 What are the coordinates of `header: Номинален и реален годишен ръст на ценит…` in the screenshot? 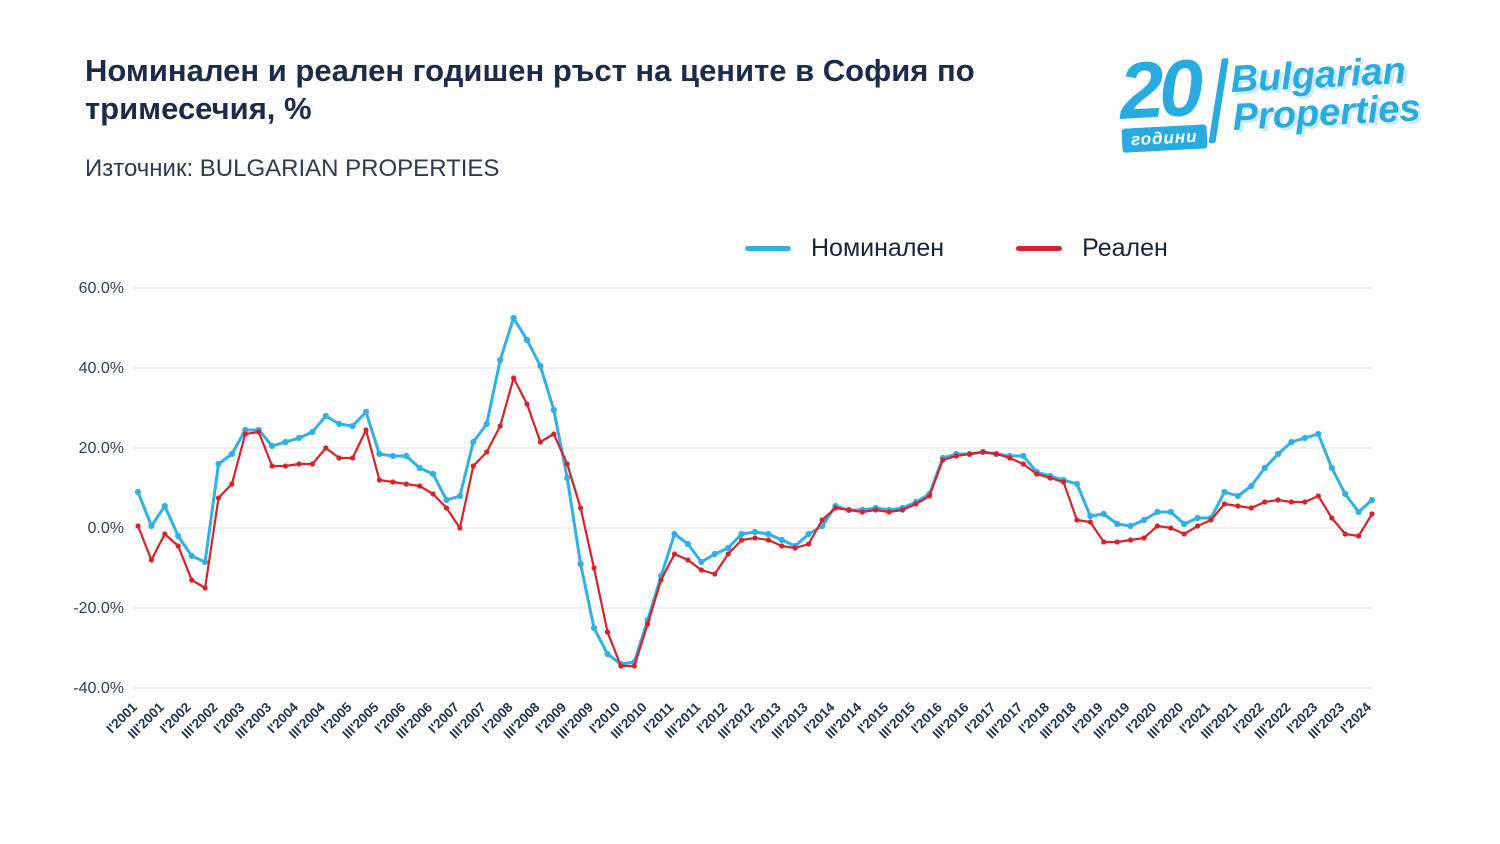 It's located at (560, 117).